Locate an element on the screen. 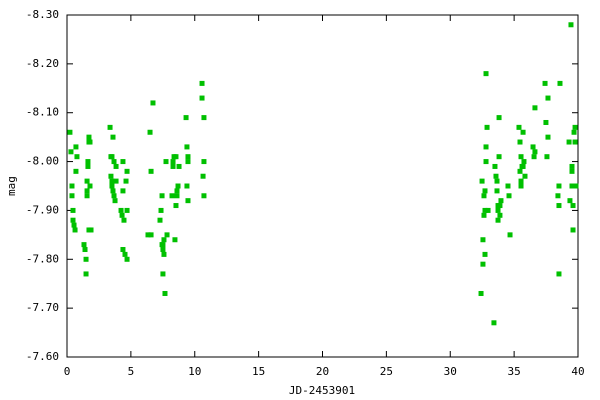  x-tick-label: 0 is located at coordinates (67, 371).